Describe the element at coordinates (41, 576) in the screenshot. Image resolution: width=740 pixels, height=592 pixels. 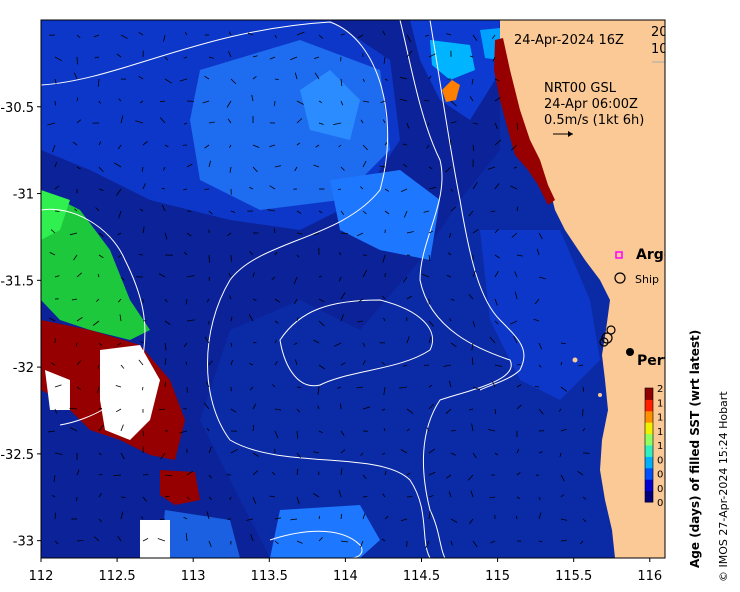
I see `x-tick-label: 112` at that location.